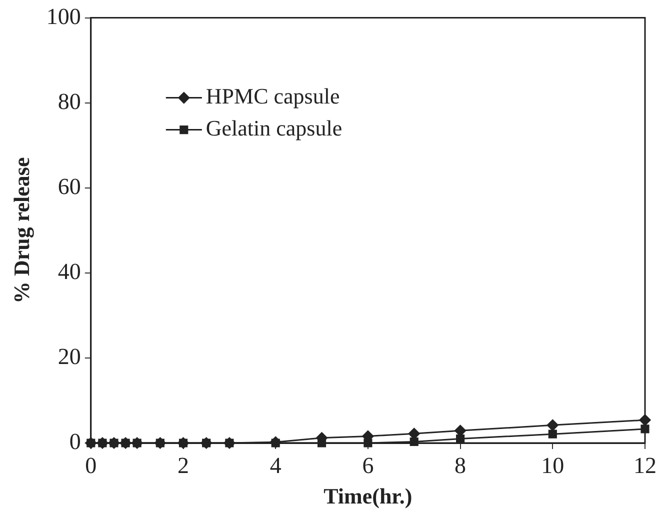 The width and height of the screenshot is (663, 515). I want to click on legend-label: Gelatin capsule, so click(274, 128).